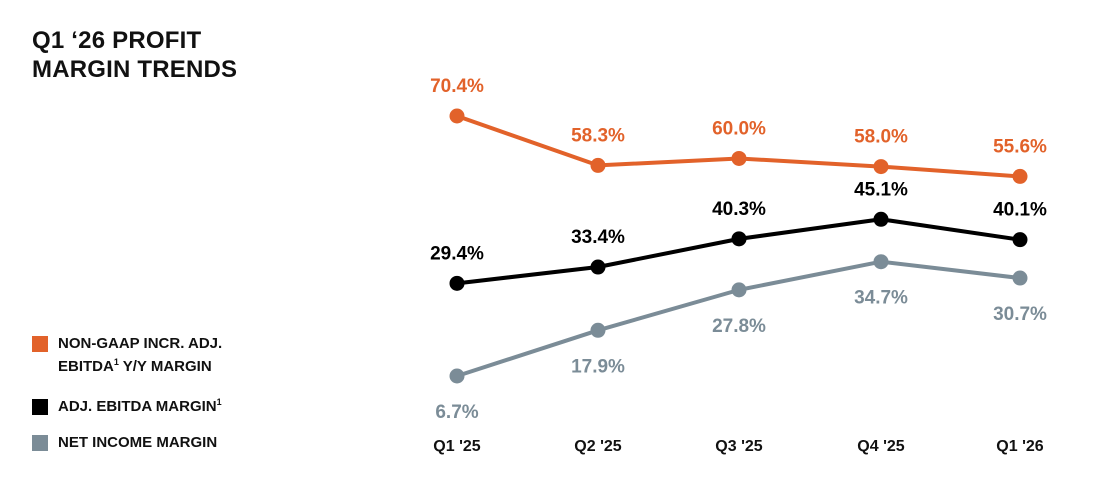  I want to click on legend-swatch-gray, so click(40, 443).